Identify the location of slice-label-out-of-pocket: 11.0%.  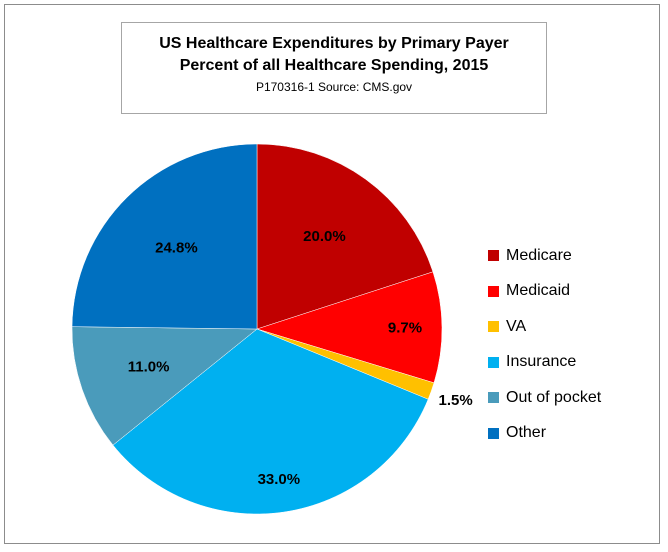
(149, 366).